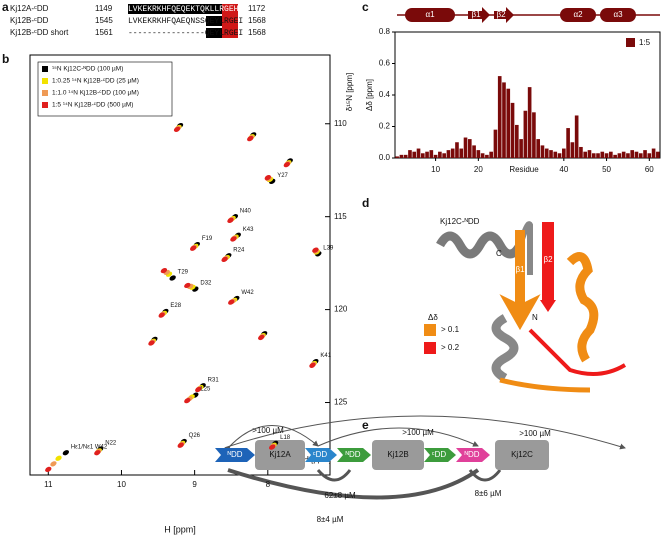 The height and width of the screenshot is (542, 668). I want to click on legend-label: 1:5, so click(645, 42).